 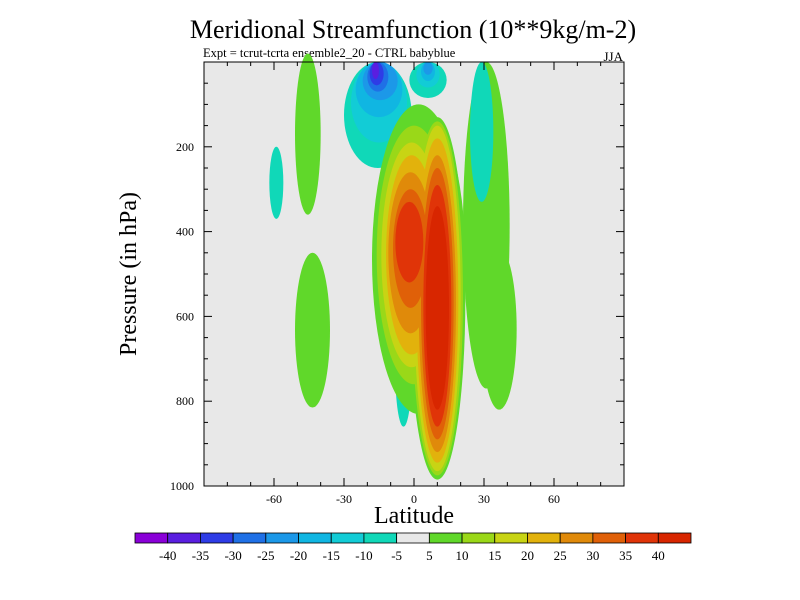 What do you see at coordinates (494, 555) in the screenshot?
I see `colorbar-label: 15` at bounding box center [494, 555].